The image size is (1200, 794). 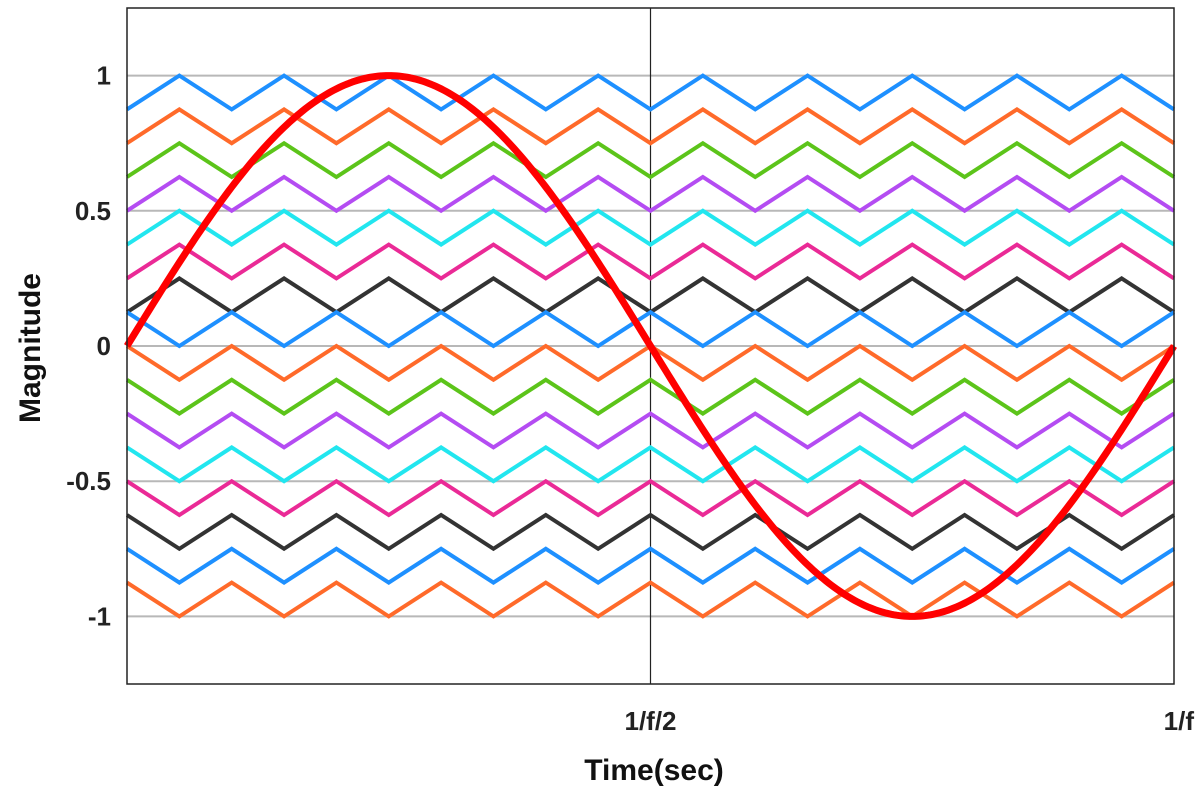 What do you see at coordinates (104, 346) in the screenshot?
I see `y-tick-label: 0` at bounding box center [104, 346].